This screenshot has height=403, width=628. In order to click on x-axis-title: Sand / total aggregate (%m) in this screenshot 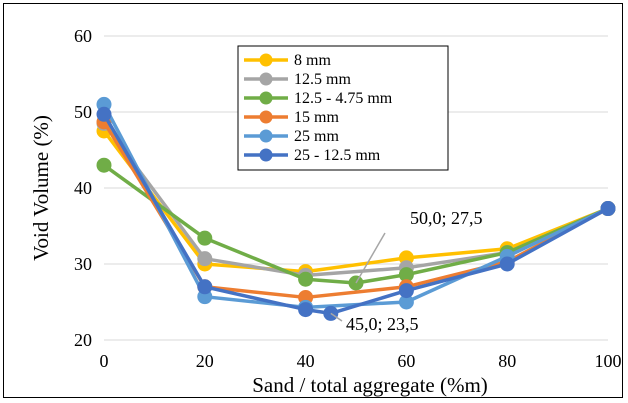, I will do `click(370, 385)`.